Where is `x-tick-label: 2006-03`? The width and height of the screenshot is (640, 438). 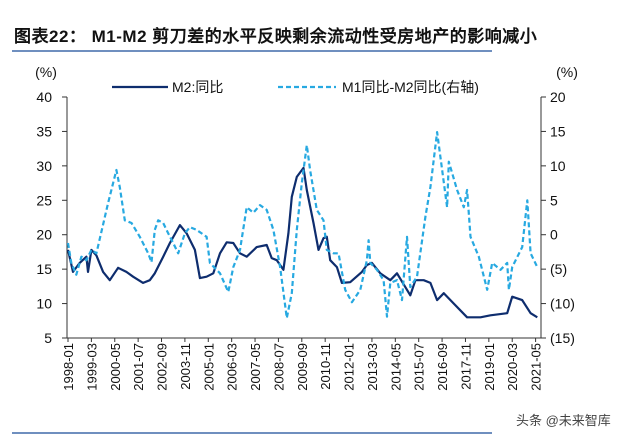 x-tick-label: 2006-03 is located at coordinates (232, 367).